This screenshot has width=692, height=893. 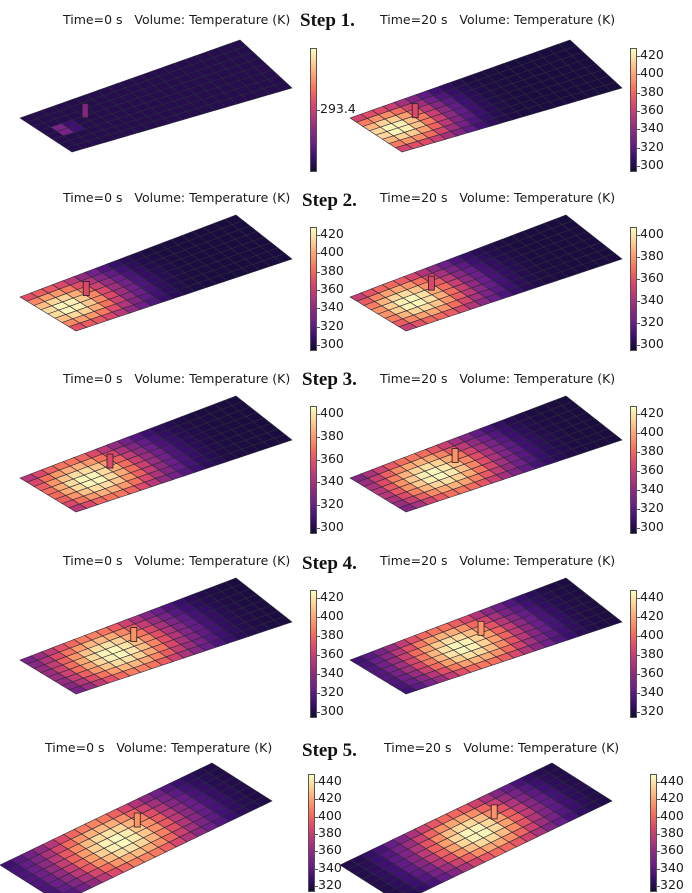 I want to click on step-label: Step 4., so click(x=329, y=563).